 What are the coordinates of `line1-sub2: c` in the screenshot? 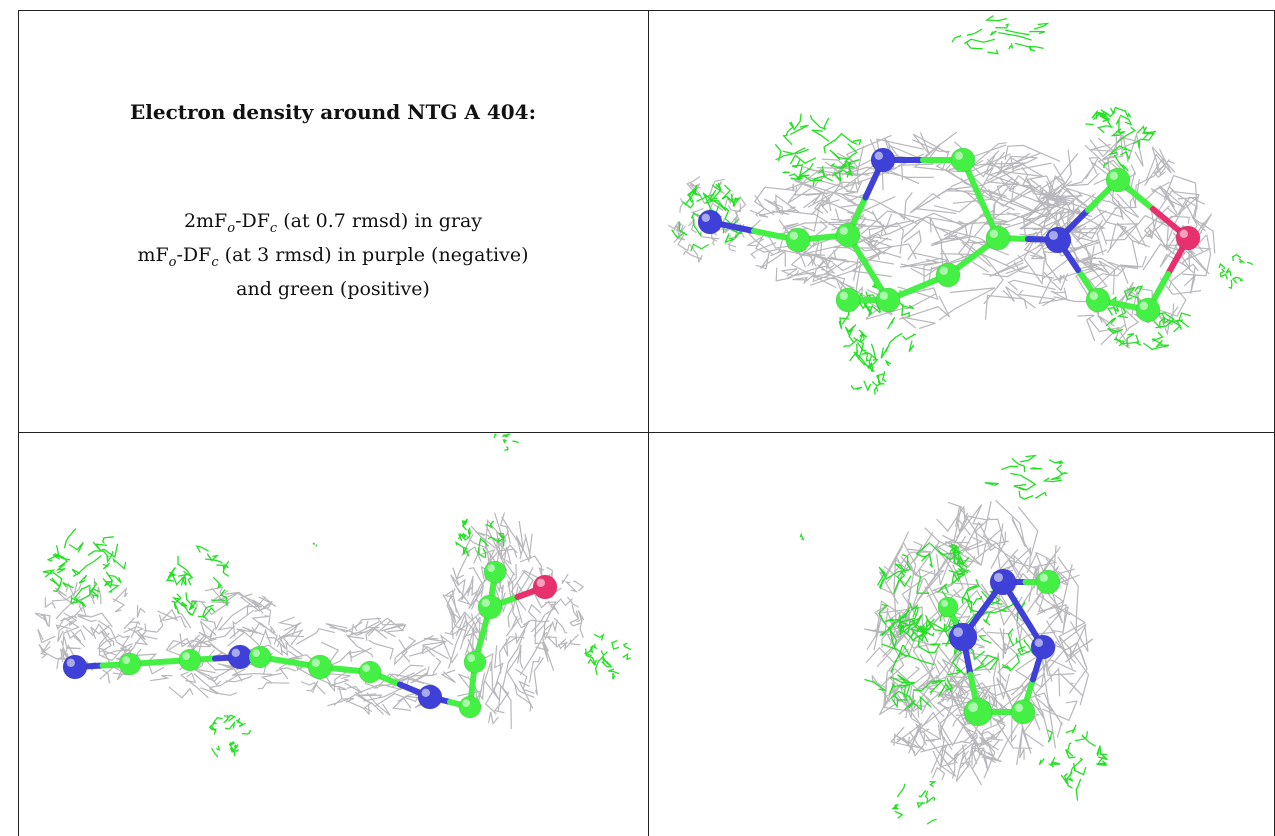 It's located at (273, 228).